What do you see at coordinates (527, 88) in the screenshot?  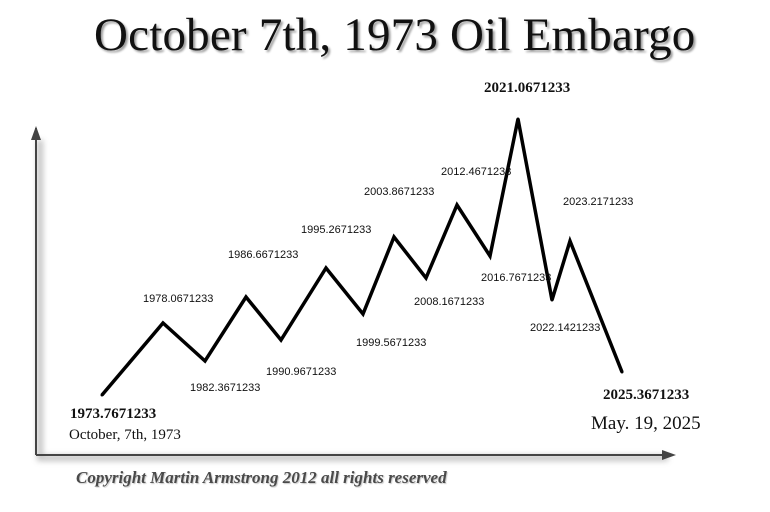 I see `point-label: 2021.0671233` at bounding box center [527, 88].